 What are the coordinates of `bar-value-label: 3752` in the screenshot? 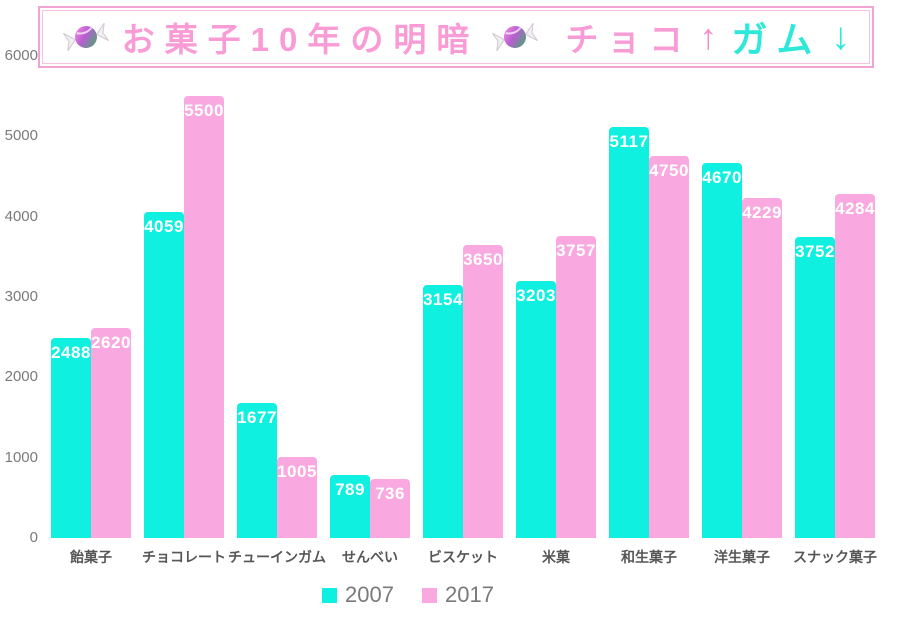 It's located at (815, 251).